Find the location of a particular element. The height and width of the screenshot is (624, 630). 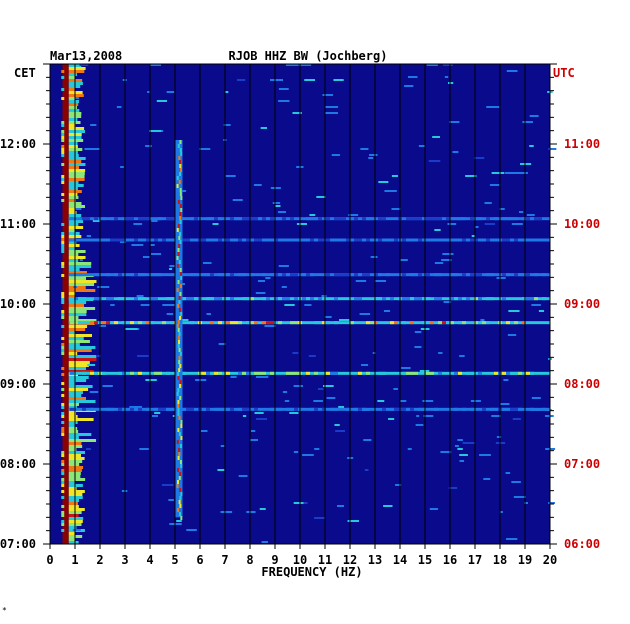

x-tick-label: 6 is located at coordinates (199, 560).